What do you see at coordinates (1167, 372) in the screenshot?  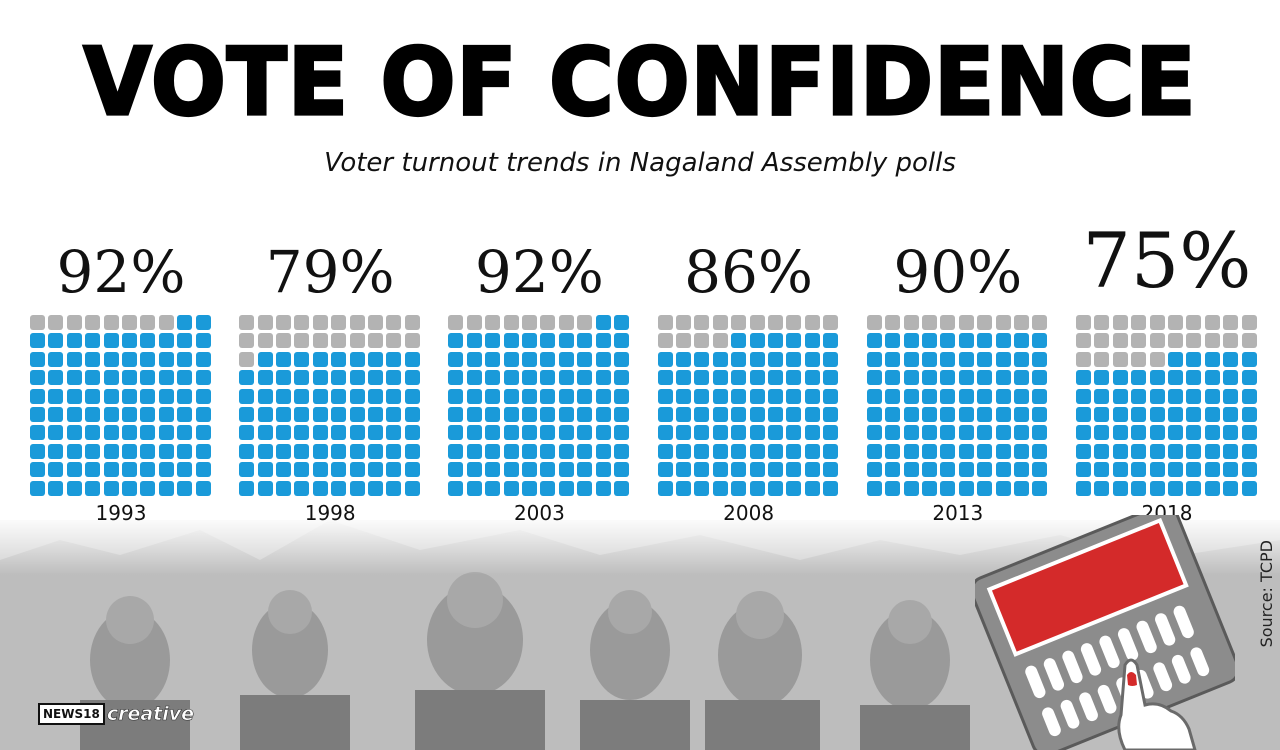 I see `waffle-panel-2018: 75% 2018` at bounding box center [1167, 372].